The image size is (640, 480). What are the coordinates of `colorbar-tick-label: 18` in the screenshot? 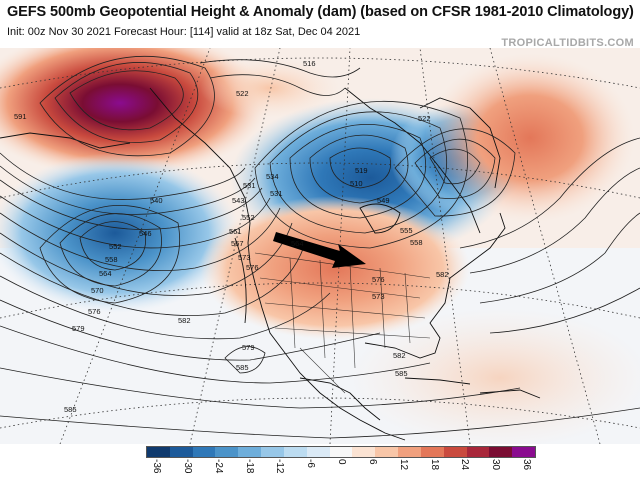 It's located at (434, 465).